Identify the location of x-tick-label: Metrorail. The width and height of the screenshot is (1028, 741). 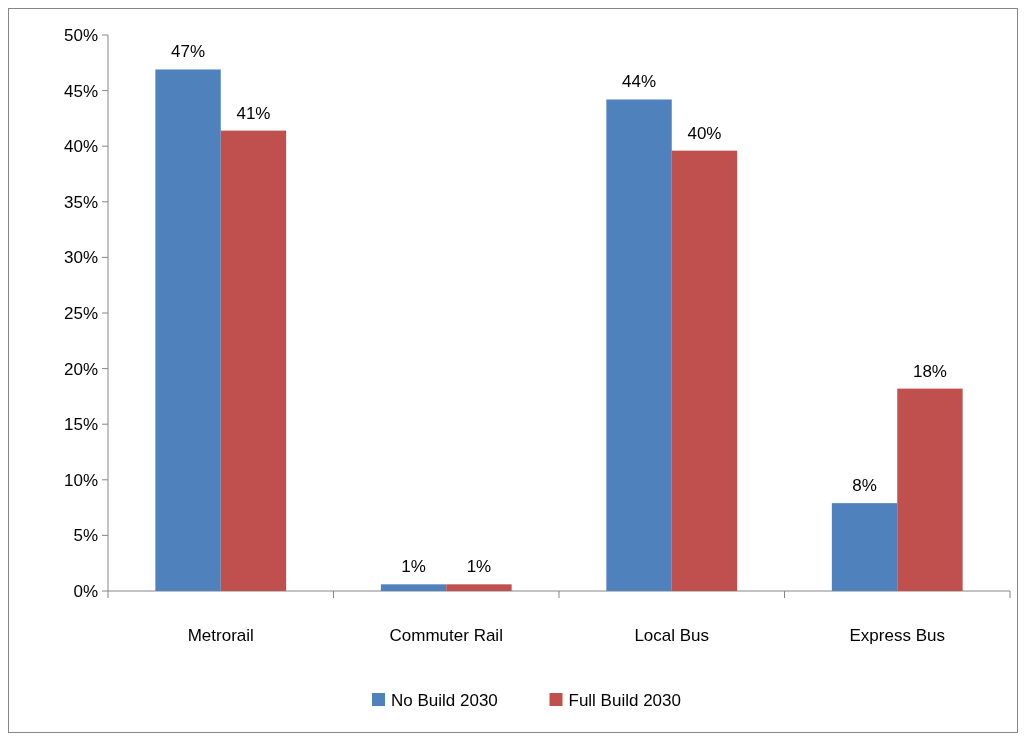
(220, 635).